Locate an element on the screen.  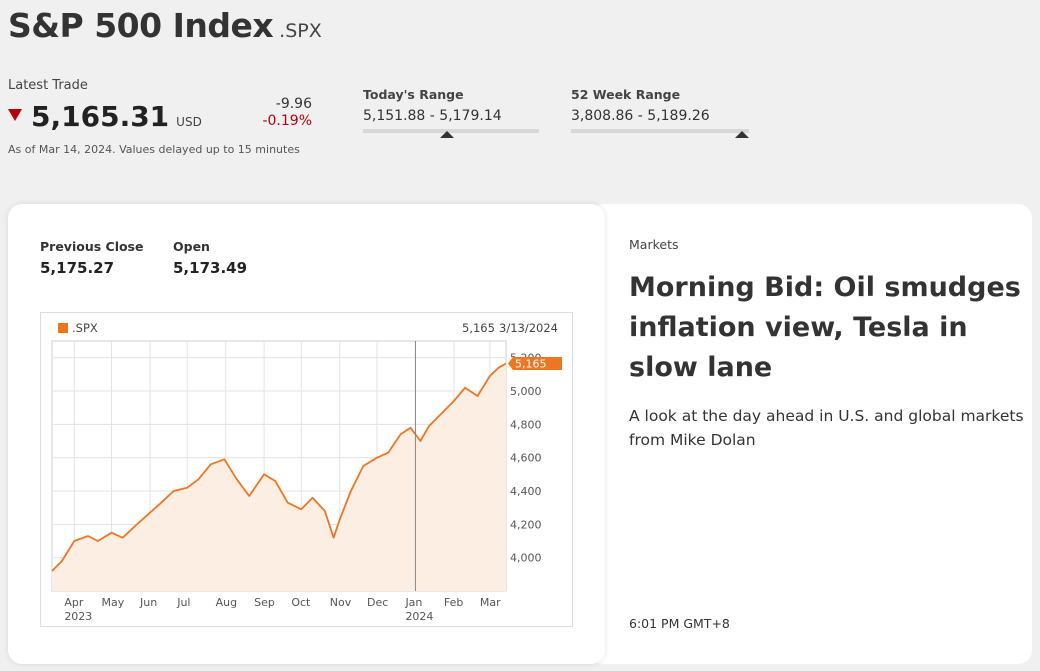
x-tick-label: Jul is located at coordinates (183, 602).